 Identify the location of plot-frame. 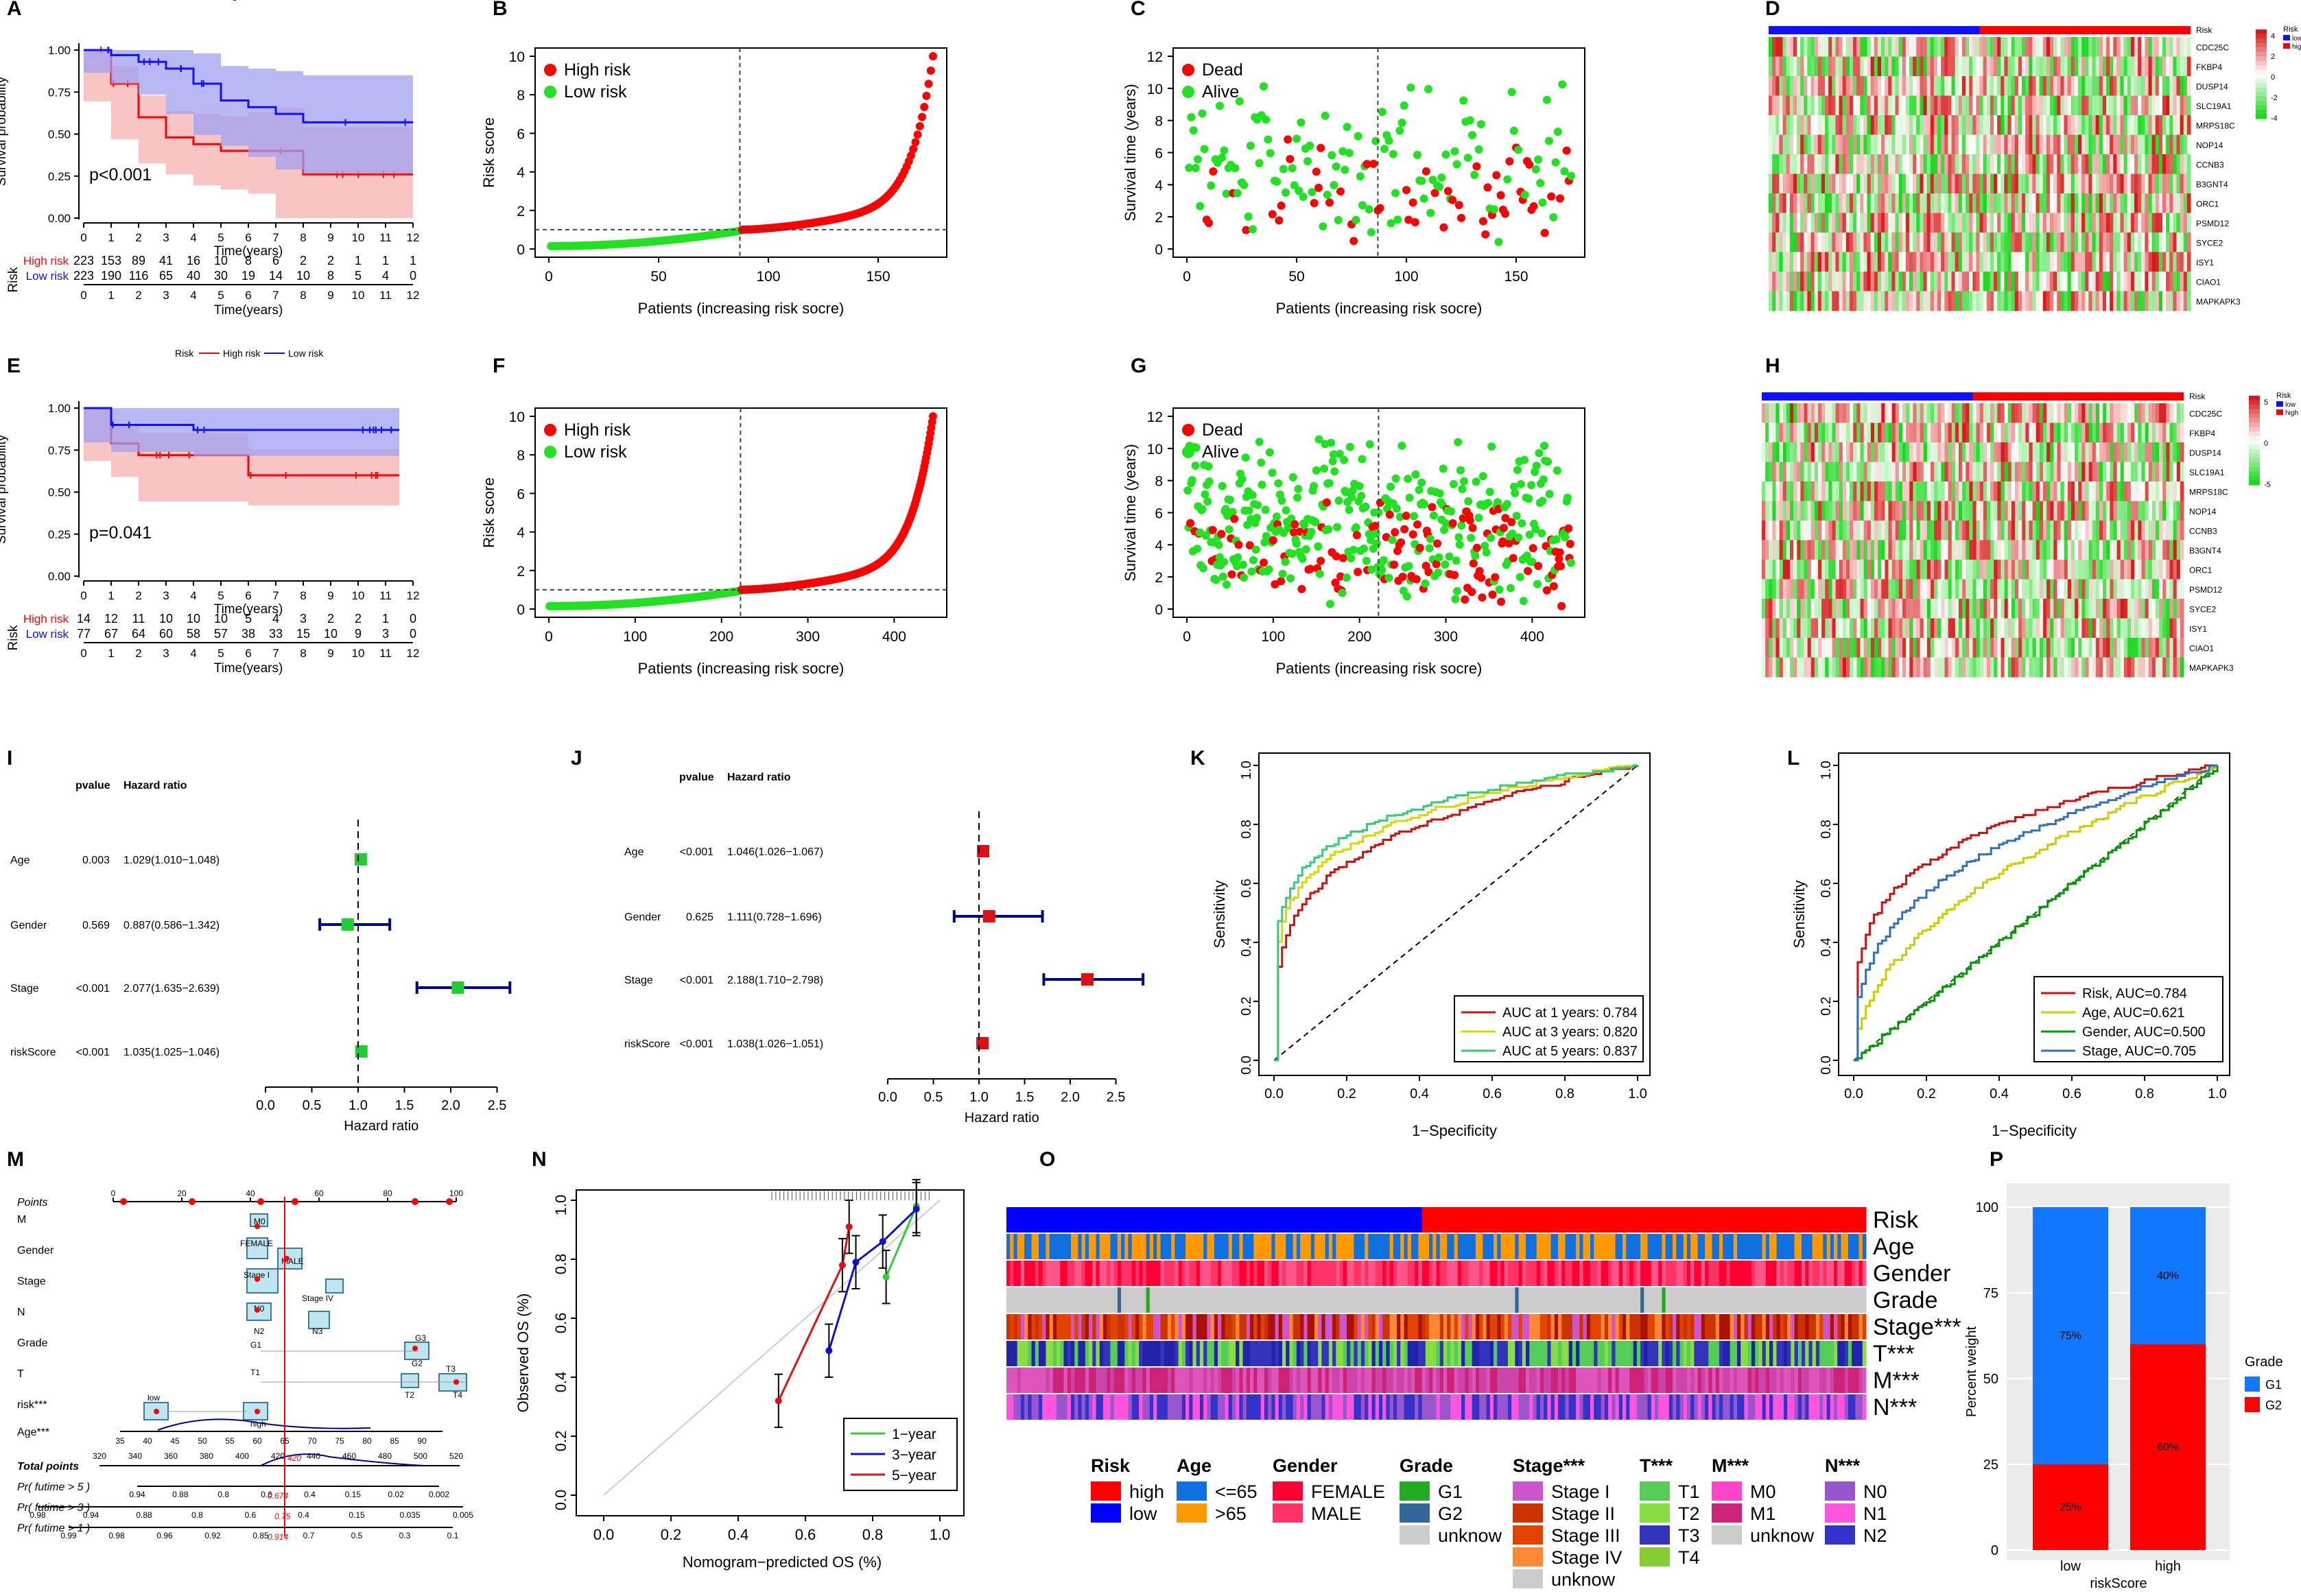
(740, 152).